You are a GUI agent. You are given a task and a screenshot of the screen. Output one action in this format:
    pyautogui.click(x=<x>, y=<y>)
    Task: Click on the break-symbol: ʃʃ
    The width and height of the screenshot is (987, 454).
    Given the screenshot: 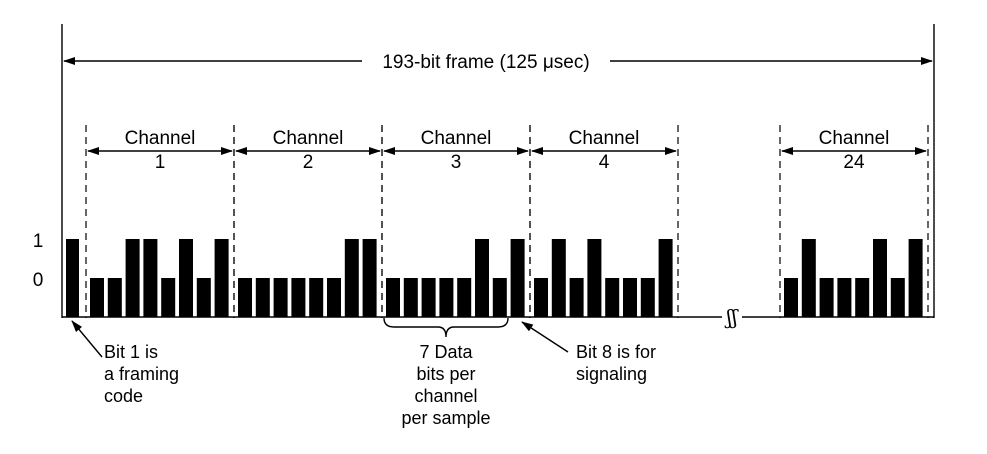 What is the action you would take?
    pyautogui.click(x=732, y=317)
    